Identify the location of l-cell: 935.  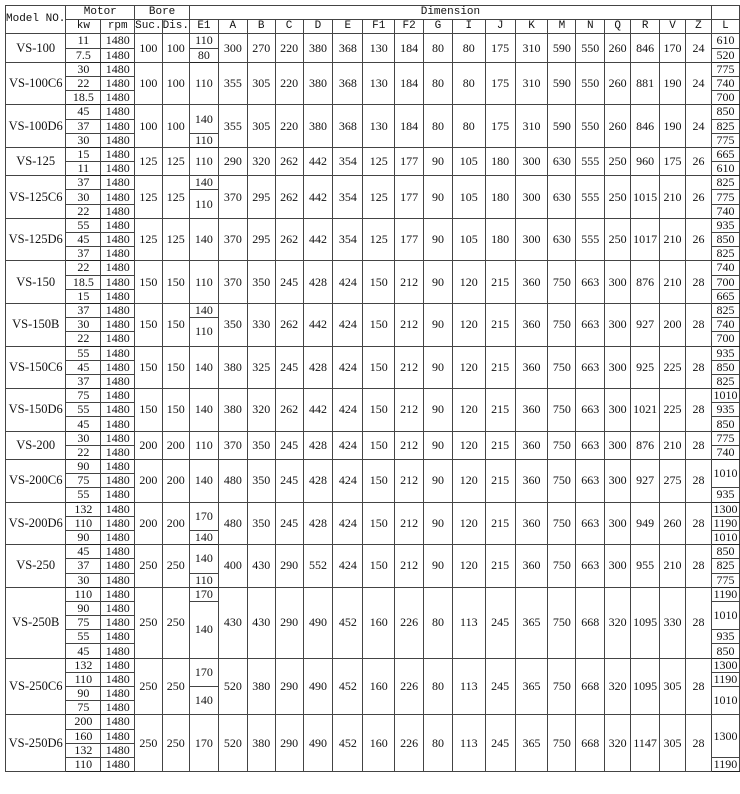
(725, 495).